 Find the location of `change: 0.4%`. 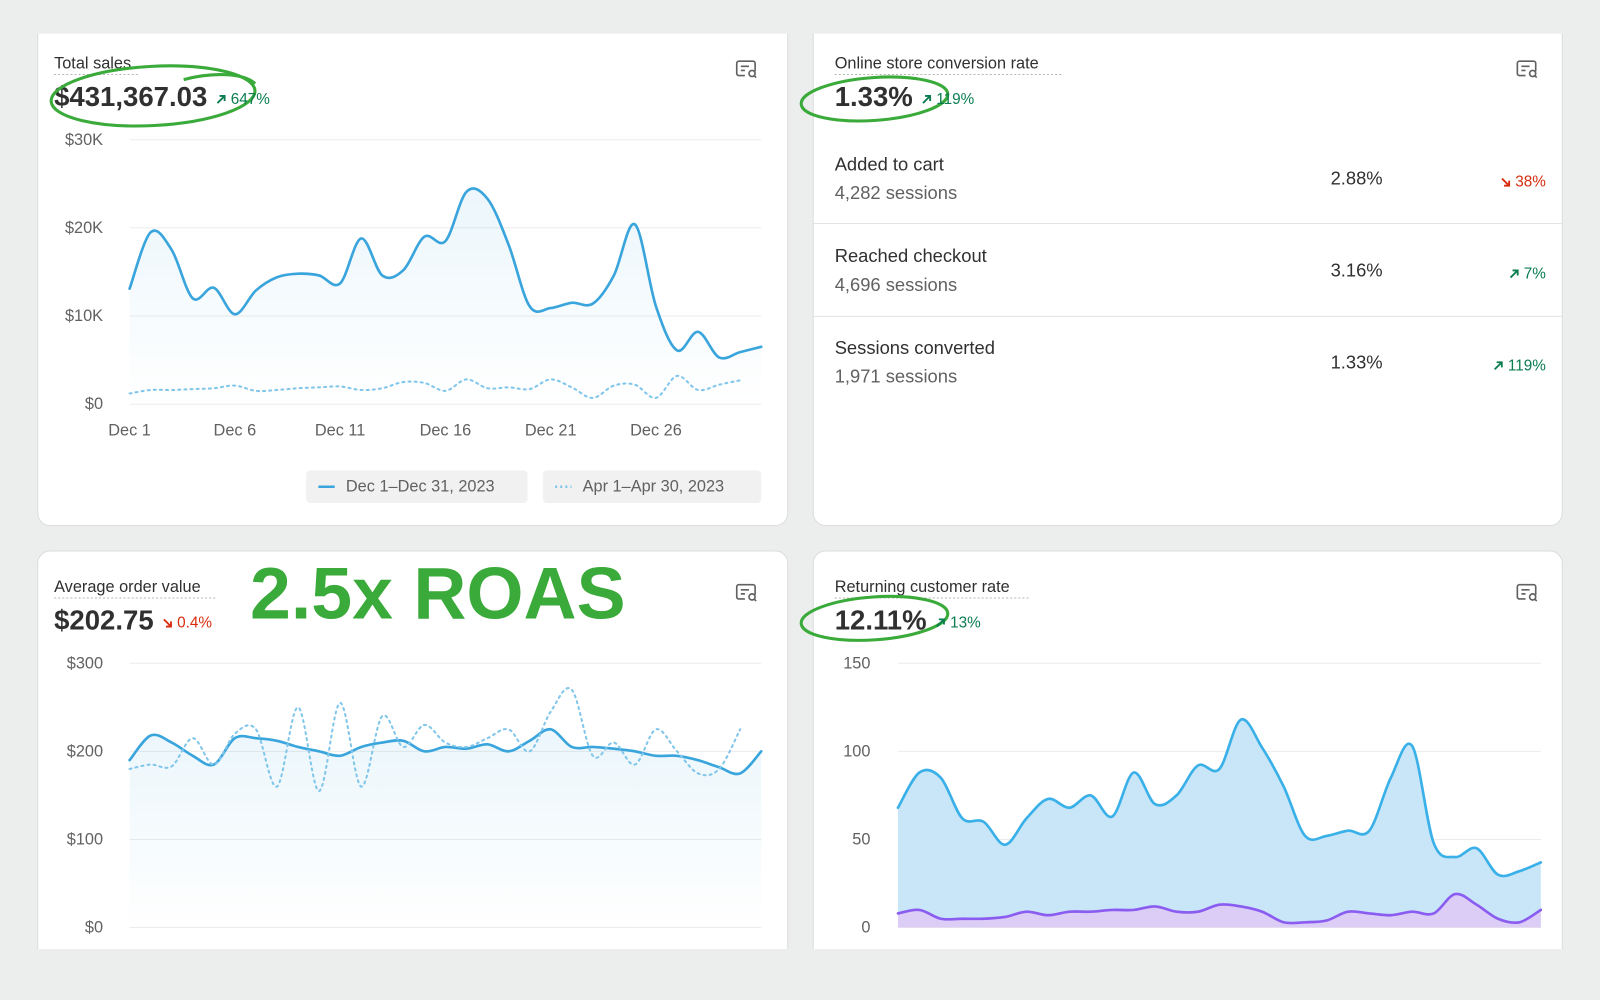

change: 0.4% is located at coordinates (194, 623).